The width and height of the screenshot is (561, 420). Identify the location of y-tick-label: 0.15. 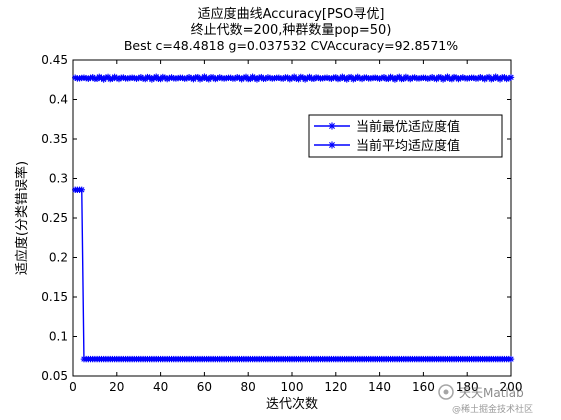
(54, 297).